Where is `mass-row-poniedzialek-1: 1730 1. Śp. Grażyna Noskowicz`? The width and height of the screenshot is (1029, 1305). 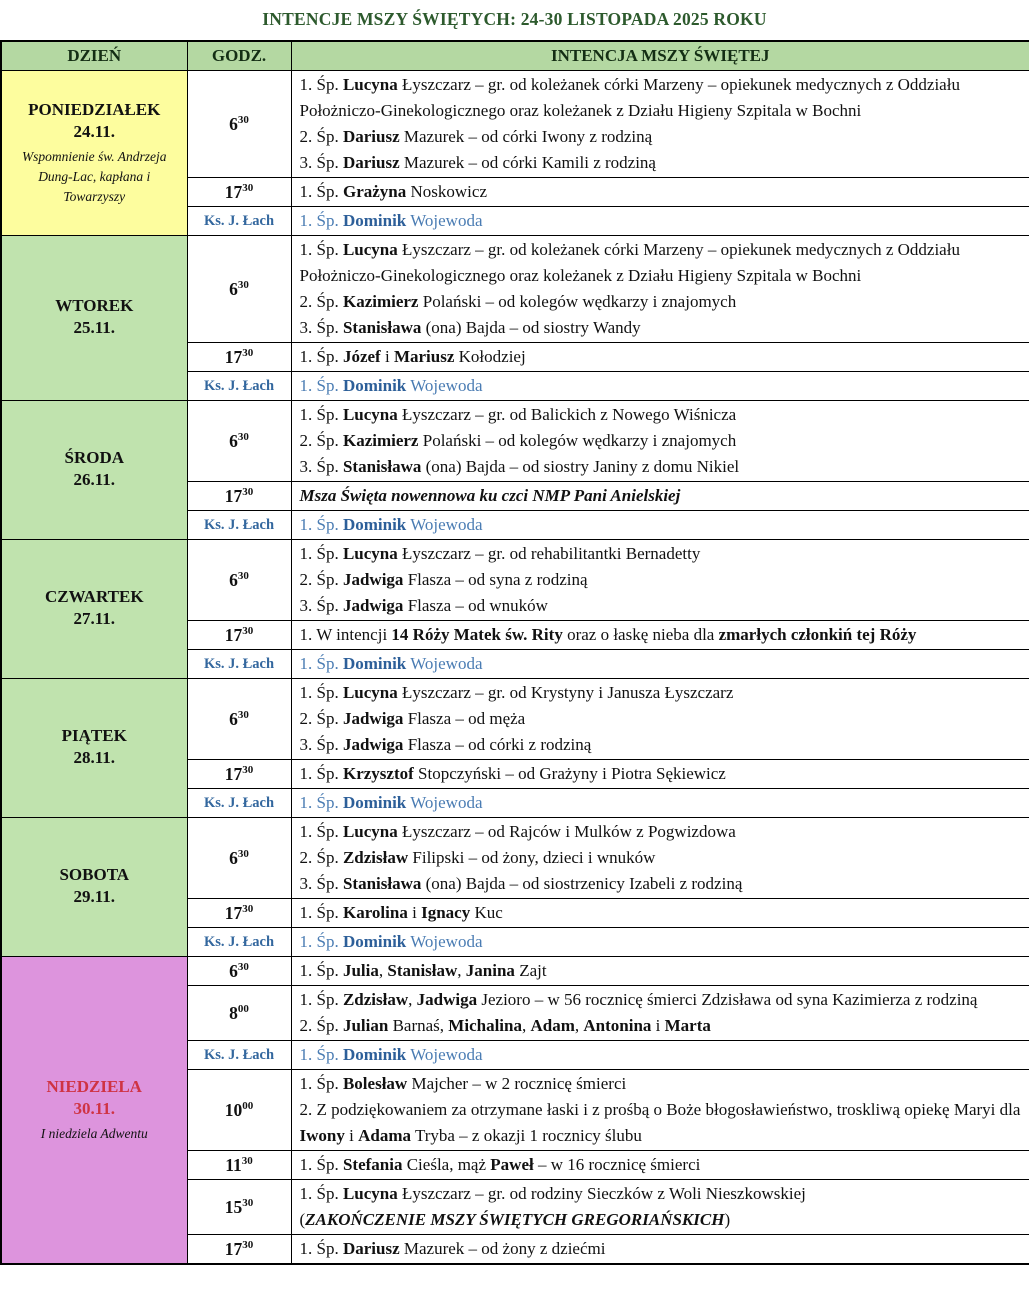 mass-row-poniedzialek-1: 1730 1. Śp. Grażyna Noskowicz is located at coordinates (515, 192).